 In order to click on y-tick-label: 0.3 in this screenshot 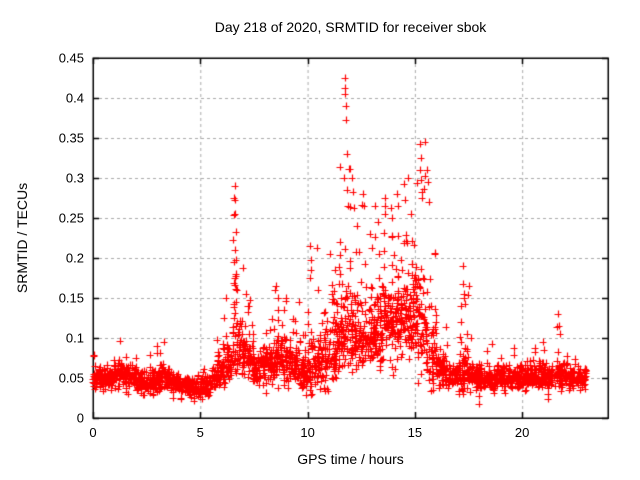, I will do `click(74, 178)`.